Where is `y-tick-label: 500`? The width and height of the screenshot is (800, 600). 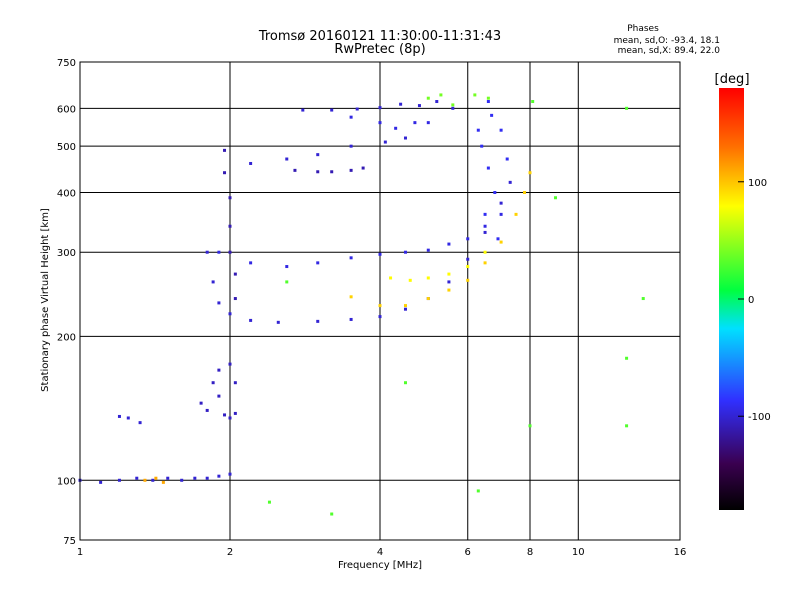
y-tick-label: 500 is located at coordinates (66, 147).